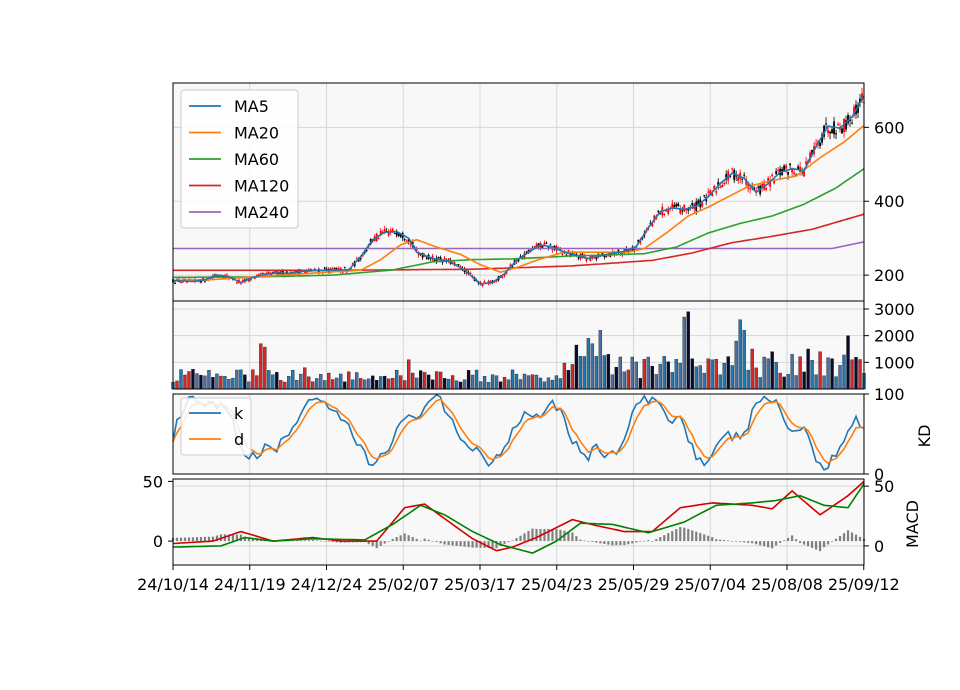  What do you see at coordinates (879, 546) in the screenshot?
I see `macd-right-ytick-label: 0` at bounding box center [879, 546].